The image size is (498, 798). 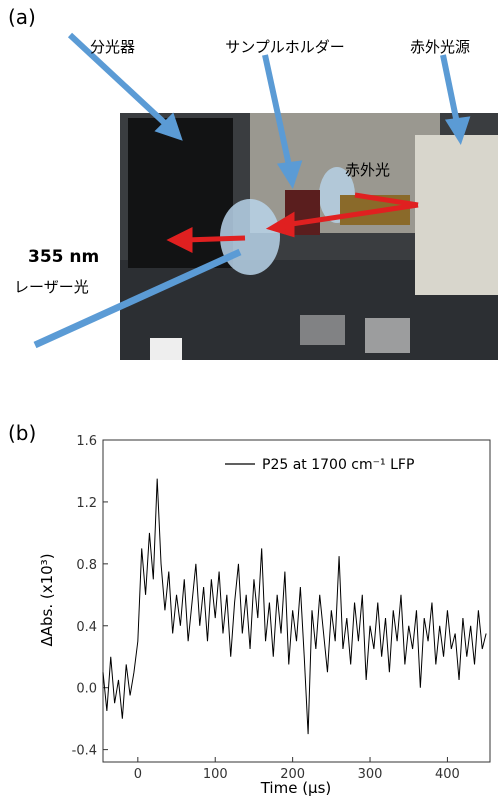 What do you see at coordinates (22, 433) in the screenshot?
I see `panel-label: (b)` at bounding box center [22, 433].